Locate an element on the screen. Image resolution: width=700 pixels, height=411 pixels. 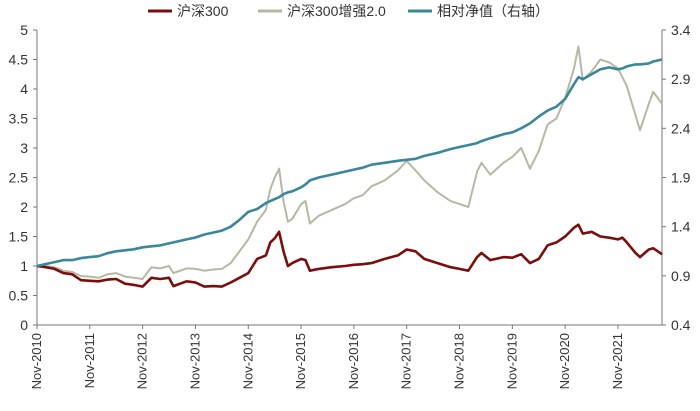
x-tick-label: Nov-2017 is located at coordinates (406, 361).